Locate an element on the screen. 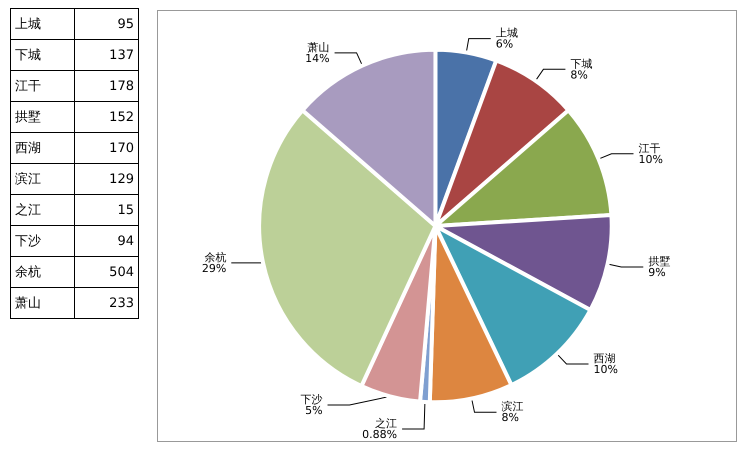  slice-label: 之江 is located at coordinates (386, 423).